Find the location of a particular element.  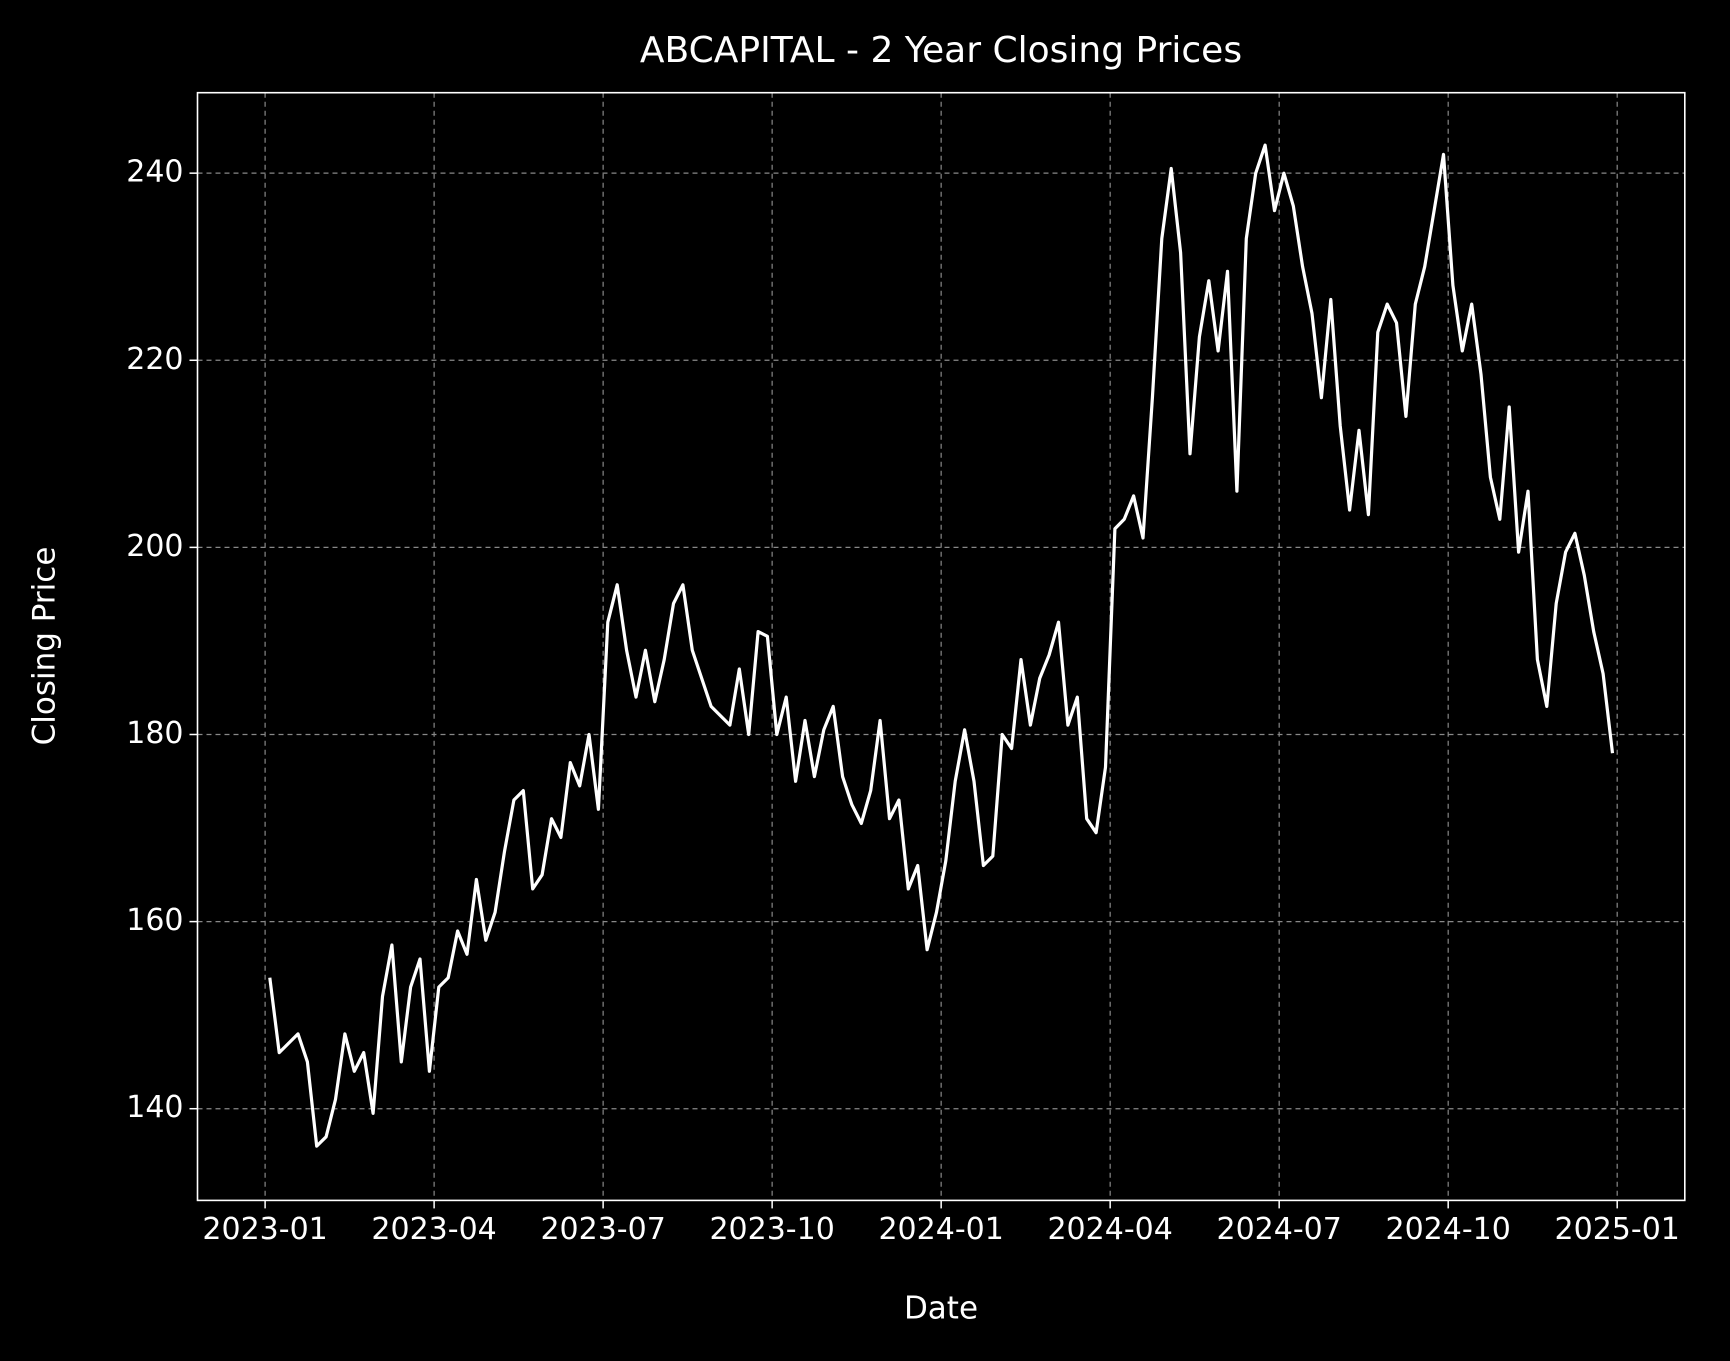

x-tick-label: 2023-07 is located at coordinates (602, 1229).